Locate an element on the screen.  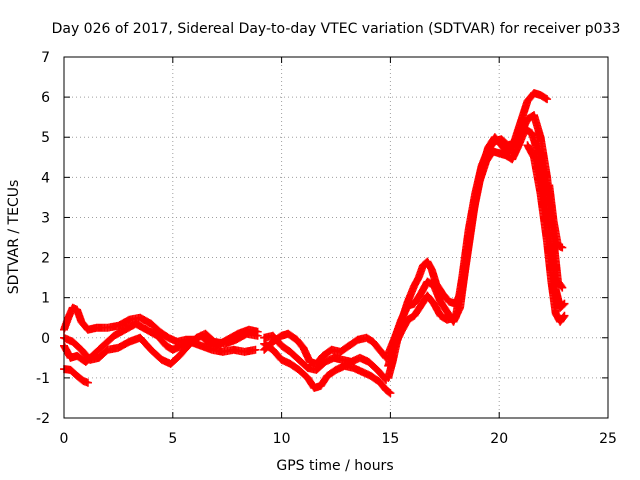
y-tick-label: 1 is located at coordinates (45, 299).